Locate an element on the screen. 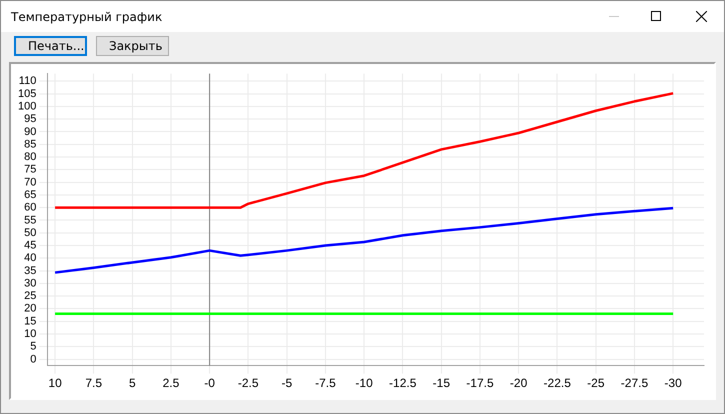  y-tick-label: 20 is located at coordinates (30, 308).